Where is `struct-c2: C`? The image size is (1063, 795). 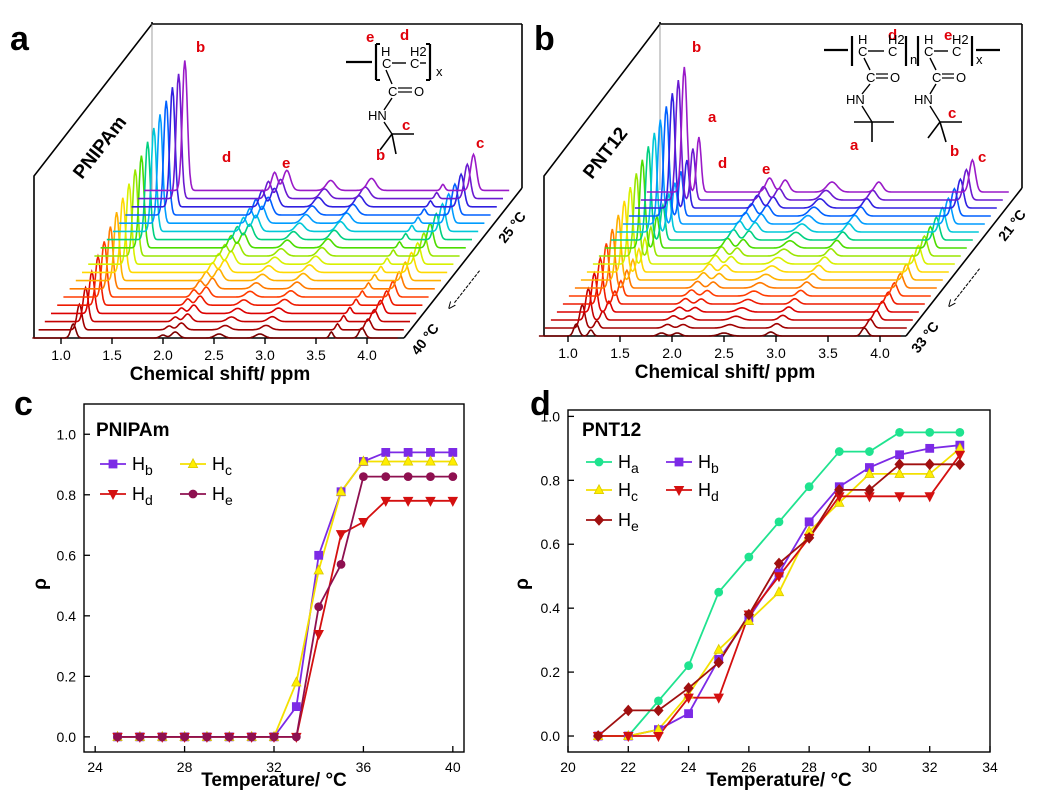
struct-c2: C is located at coordinates (414, 63).